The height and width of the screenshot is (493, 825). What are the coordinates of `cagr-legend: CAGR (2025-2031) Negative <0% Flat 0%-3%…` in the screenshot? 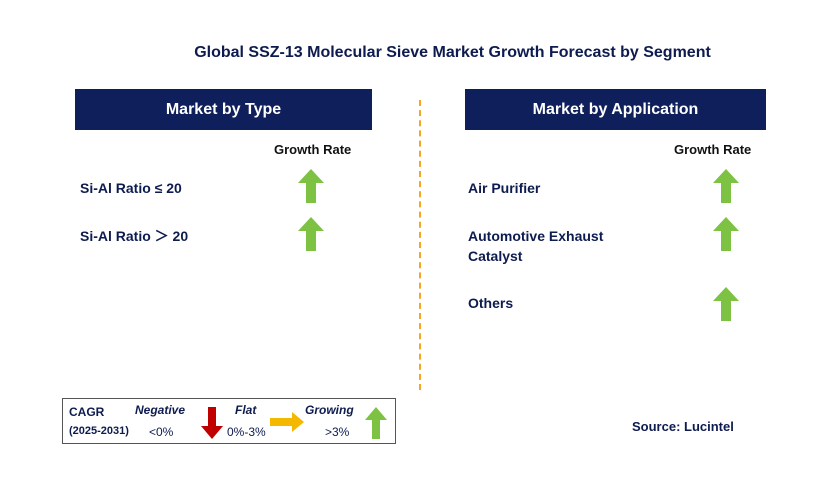 It's located at (229, 421).